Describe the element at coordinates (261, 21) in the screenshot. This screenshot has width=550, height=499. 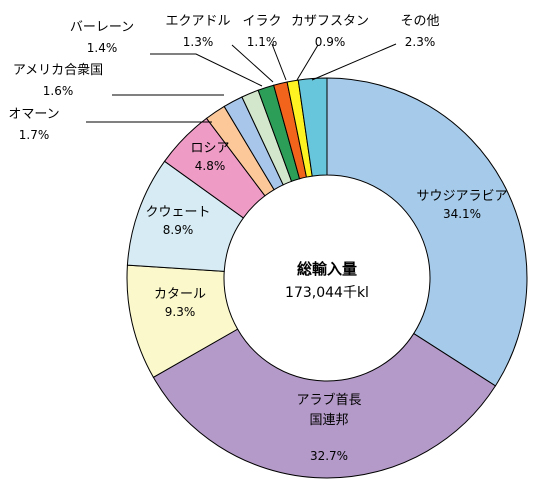
I see `slice-label-9: イラク` at that location.